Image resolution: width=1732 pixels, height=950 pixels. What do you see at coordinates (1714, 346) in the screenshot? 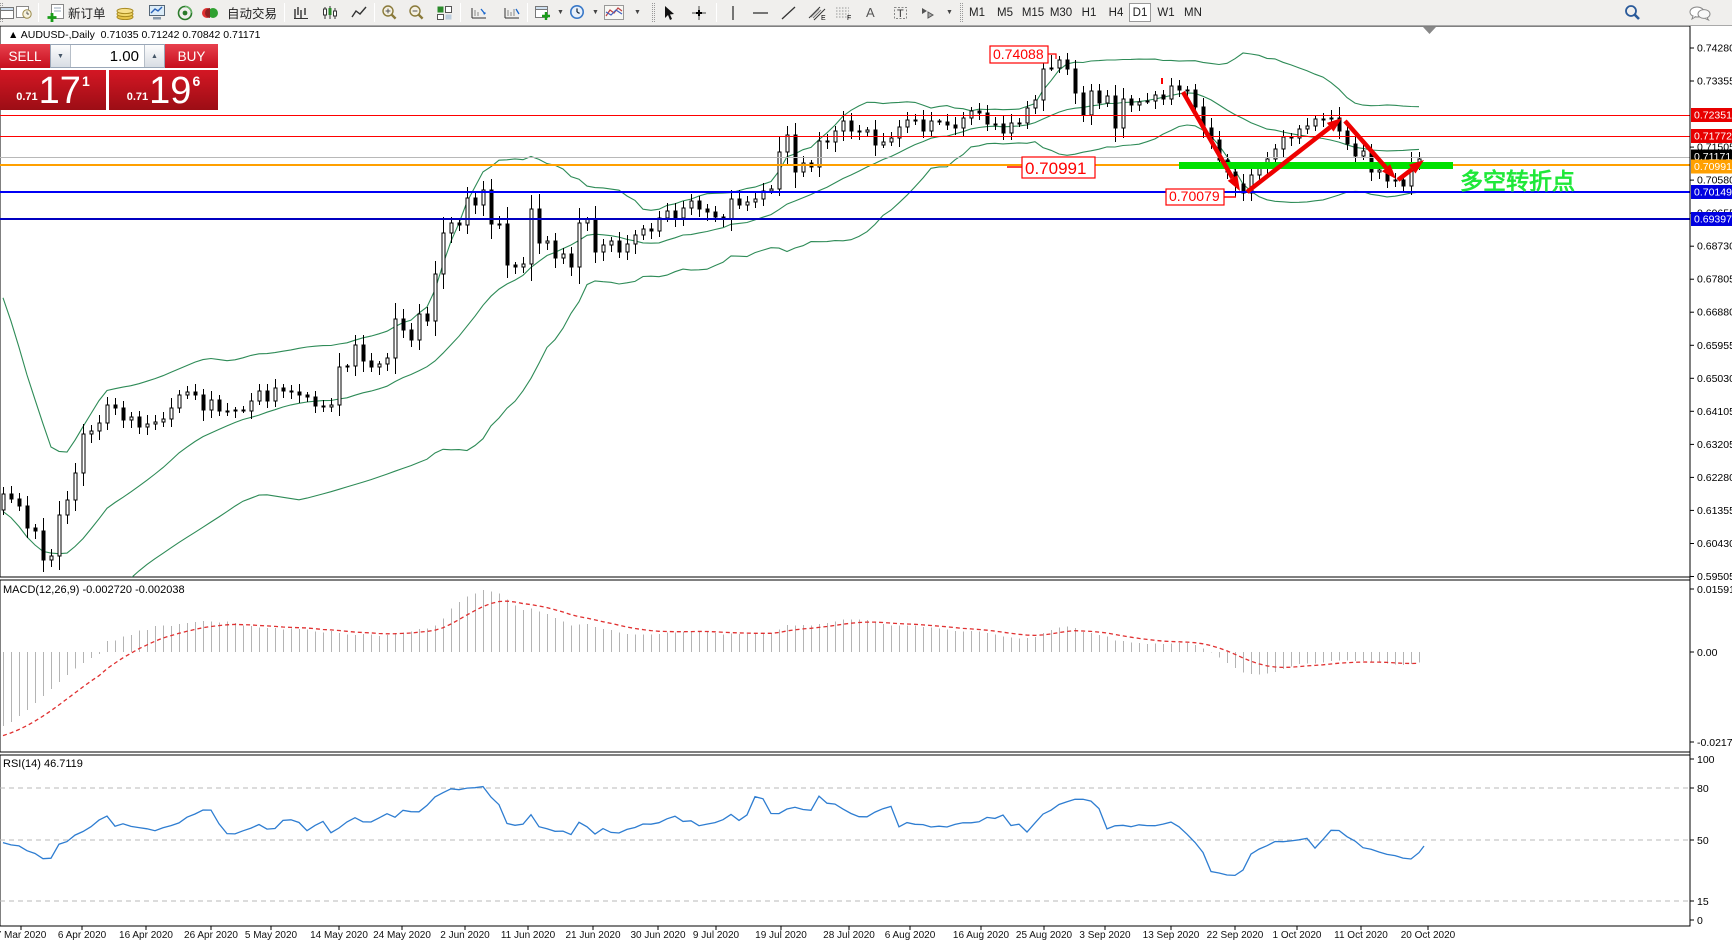
I see `svg-text: 0.65955` at bounding box center [1714, 346].